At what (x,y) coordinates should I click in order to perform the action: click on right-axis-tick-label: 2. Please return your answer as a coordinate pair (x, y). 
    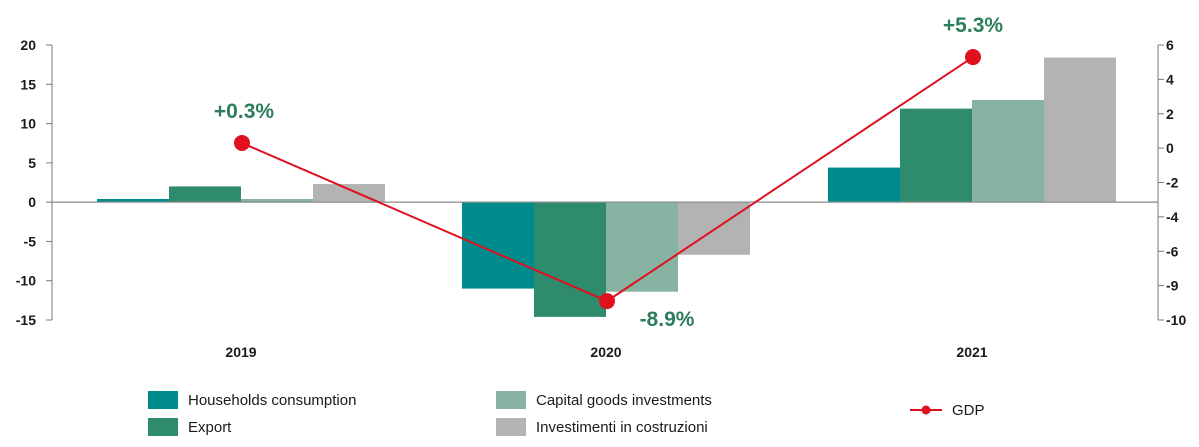
    Looking at the image, I should click on (1170, 114).